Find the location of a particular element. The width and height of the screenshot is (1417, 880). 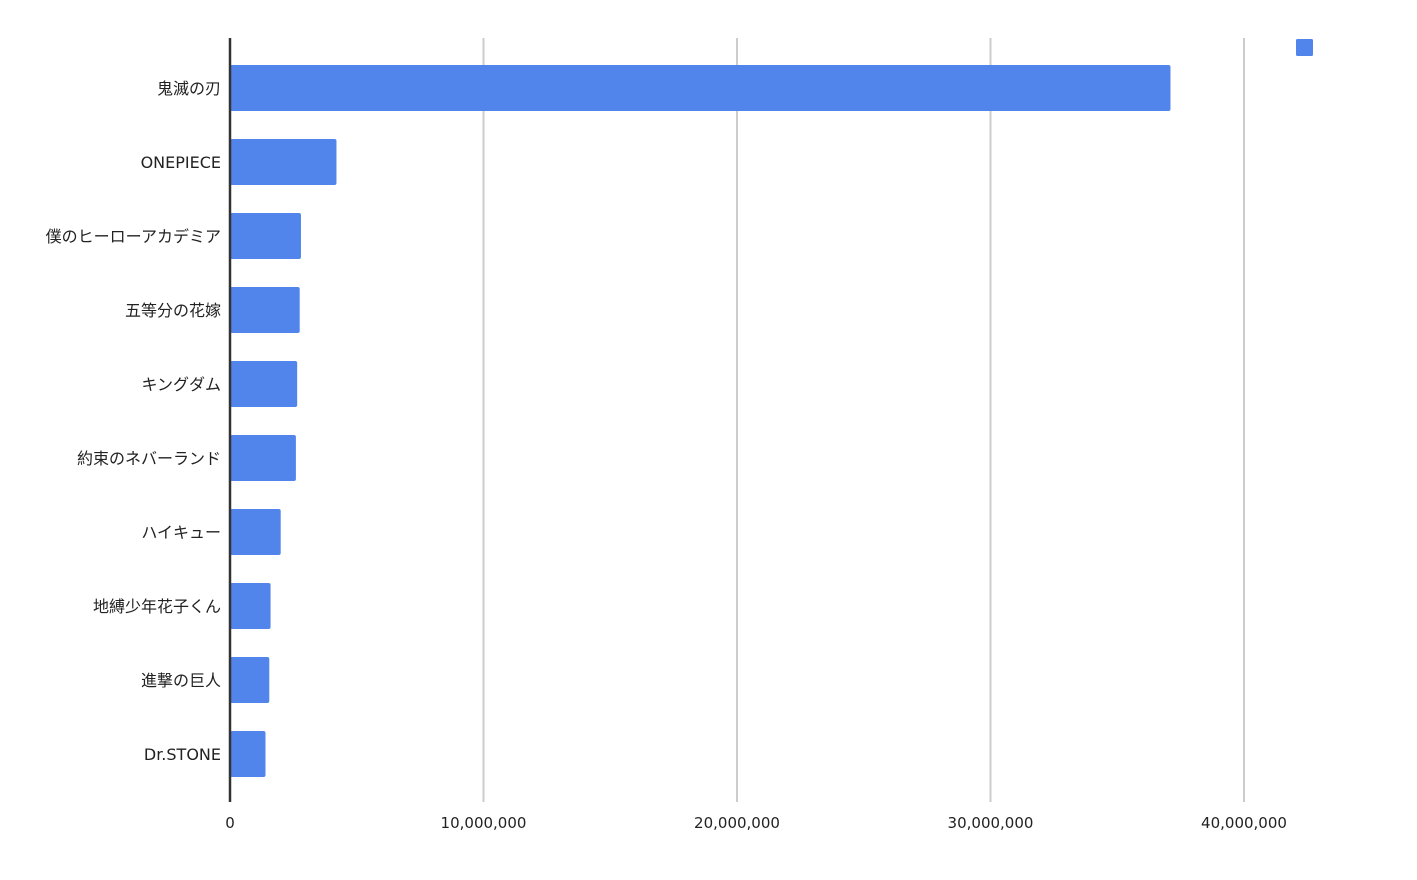

x-tick-label-4: 40,000,000 is located at coordinates (1244, 823).